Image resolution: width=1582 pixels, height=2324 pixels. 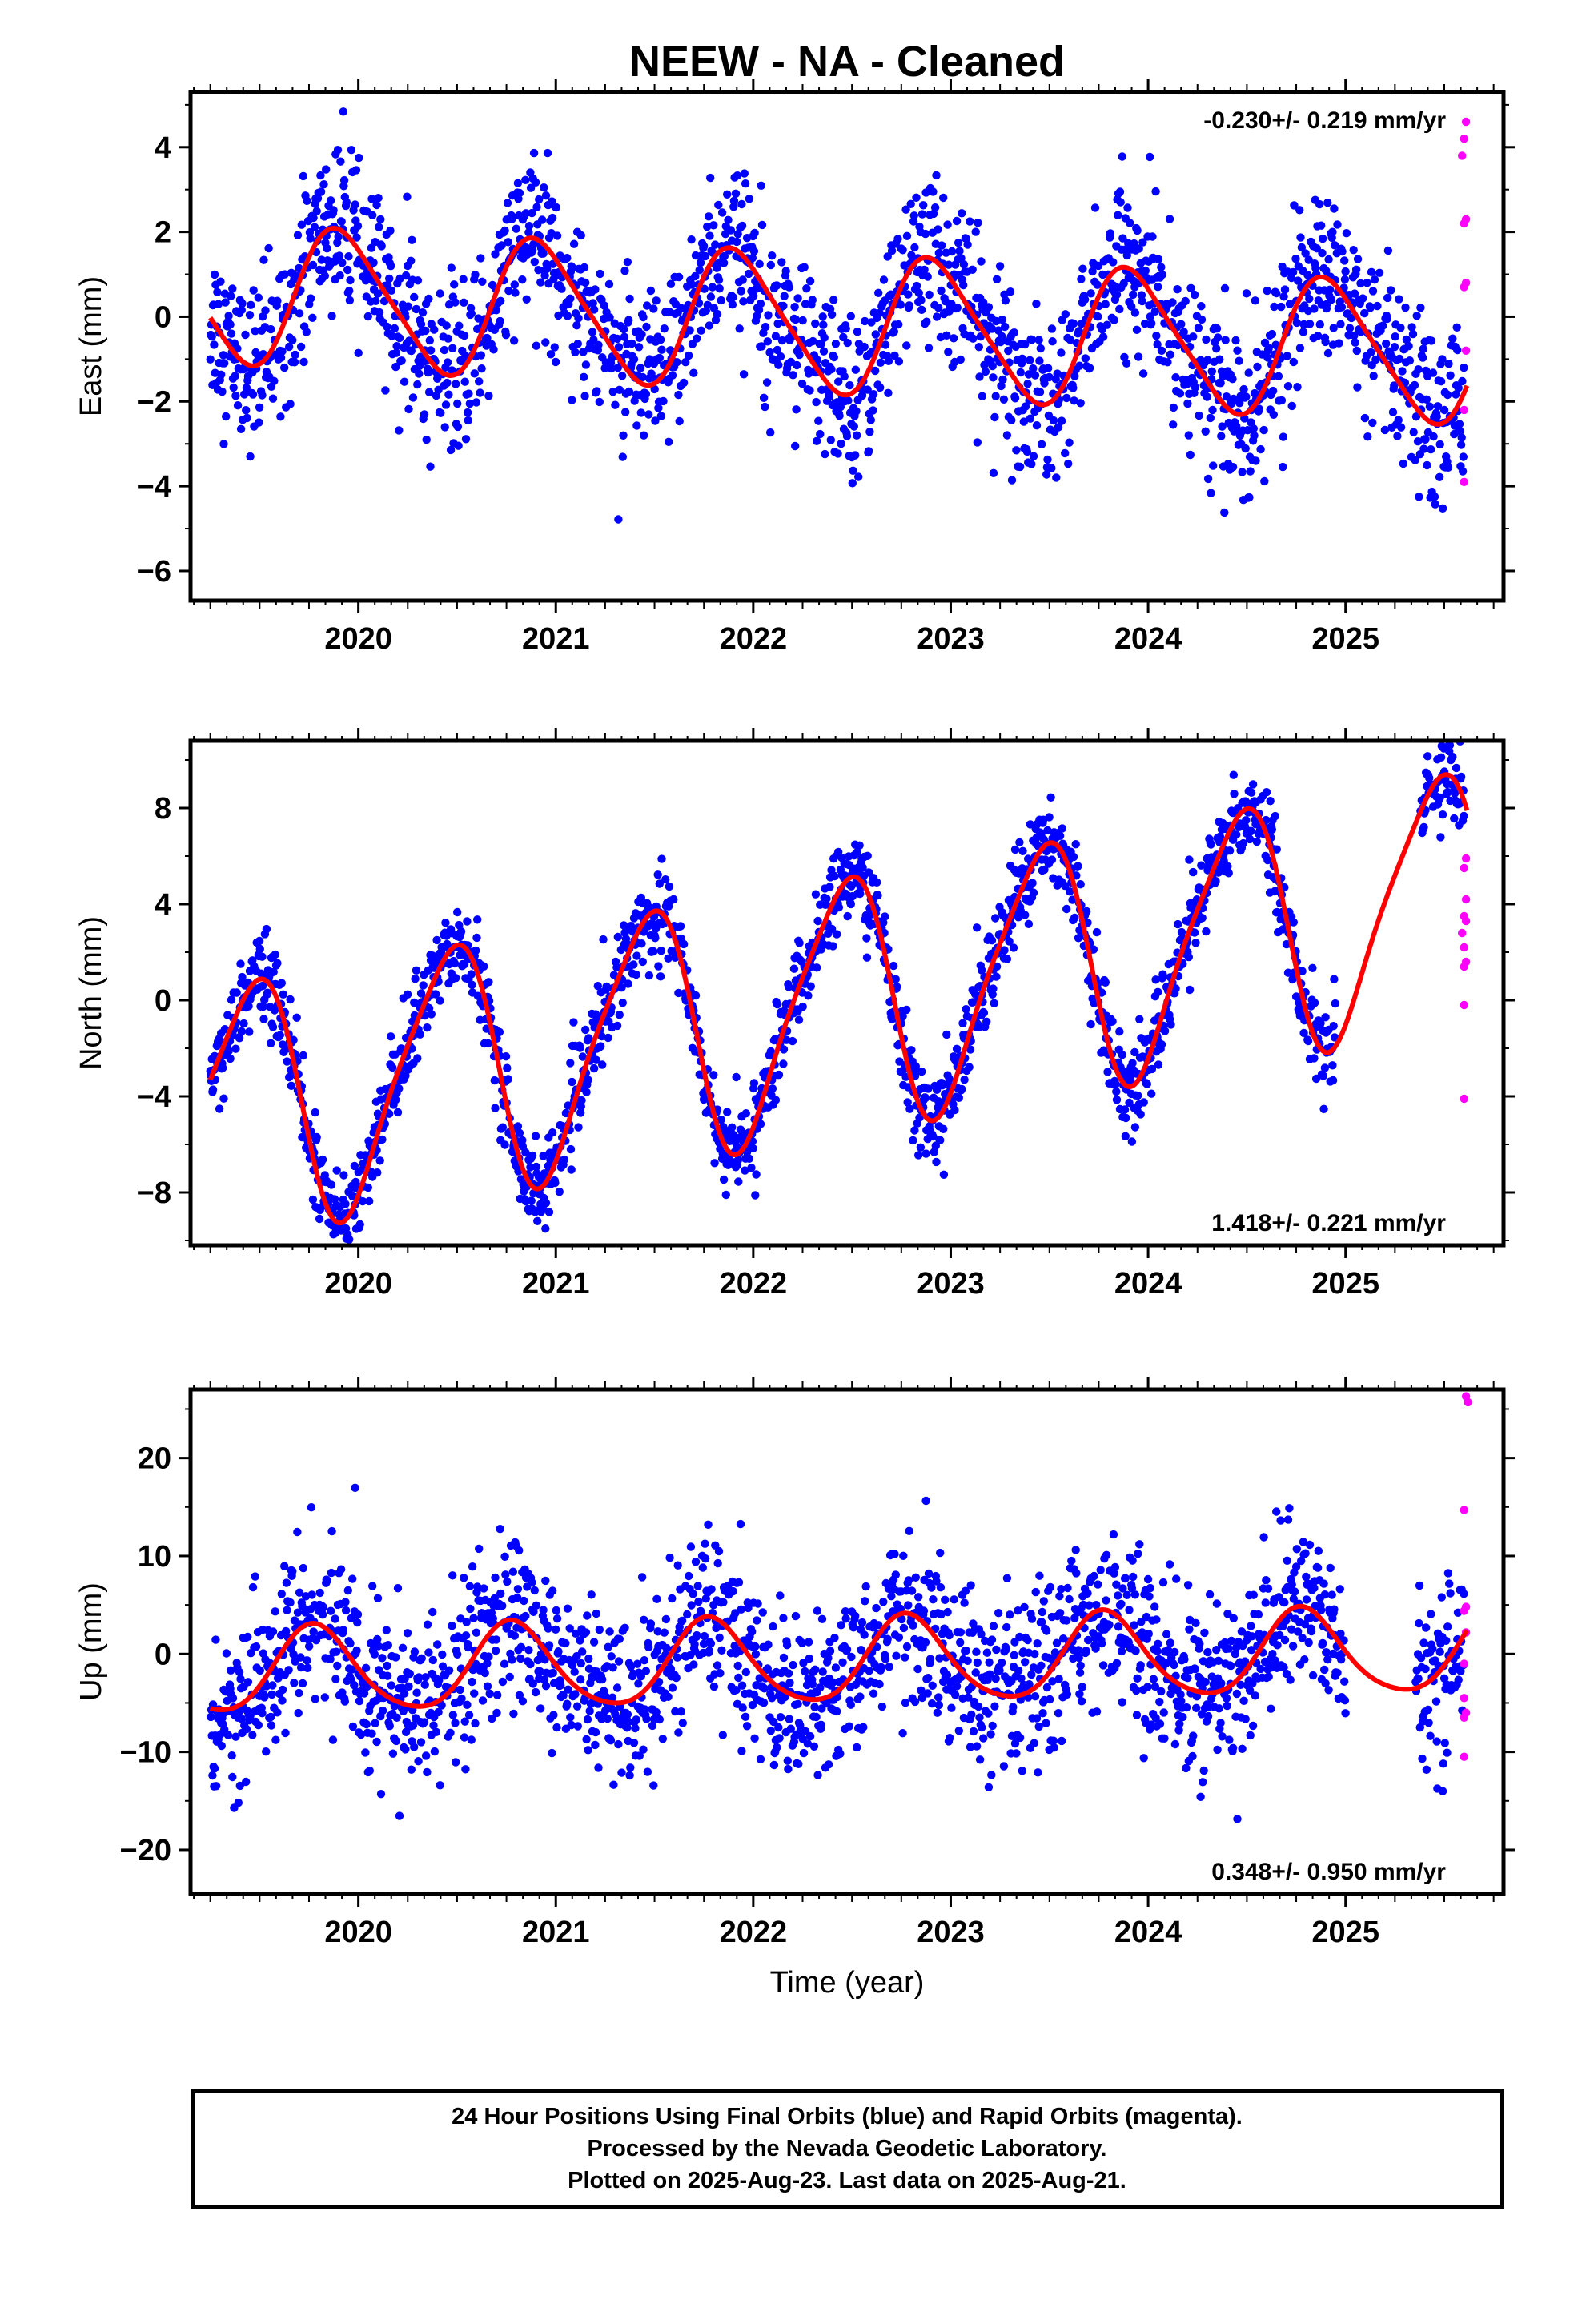 I want to click on east-rapid-point, so click(x=1464, y=223).